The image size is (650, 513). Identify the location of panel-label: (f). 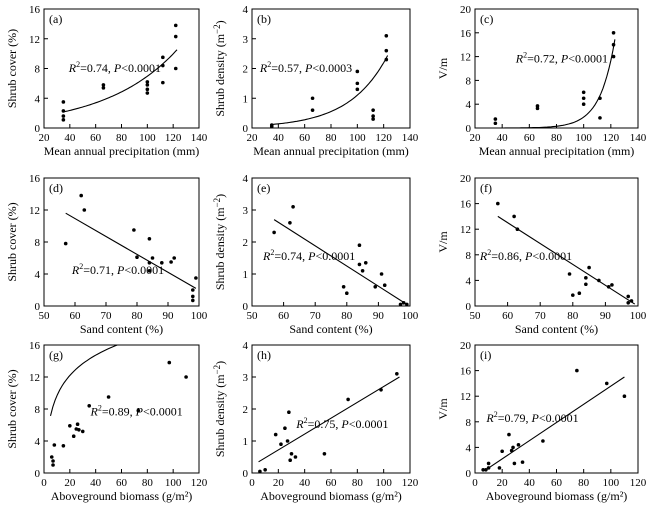
(486, 188).